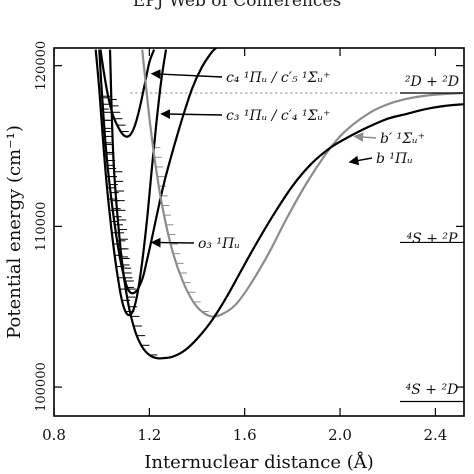 This screenshot has width=474, height=474. Describe the element at coordinates (432, 390) in the screenshot. I see `dissociation-limit-label: ⁴S + ²D` at that location.